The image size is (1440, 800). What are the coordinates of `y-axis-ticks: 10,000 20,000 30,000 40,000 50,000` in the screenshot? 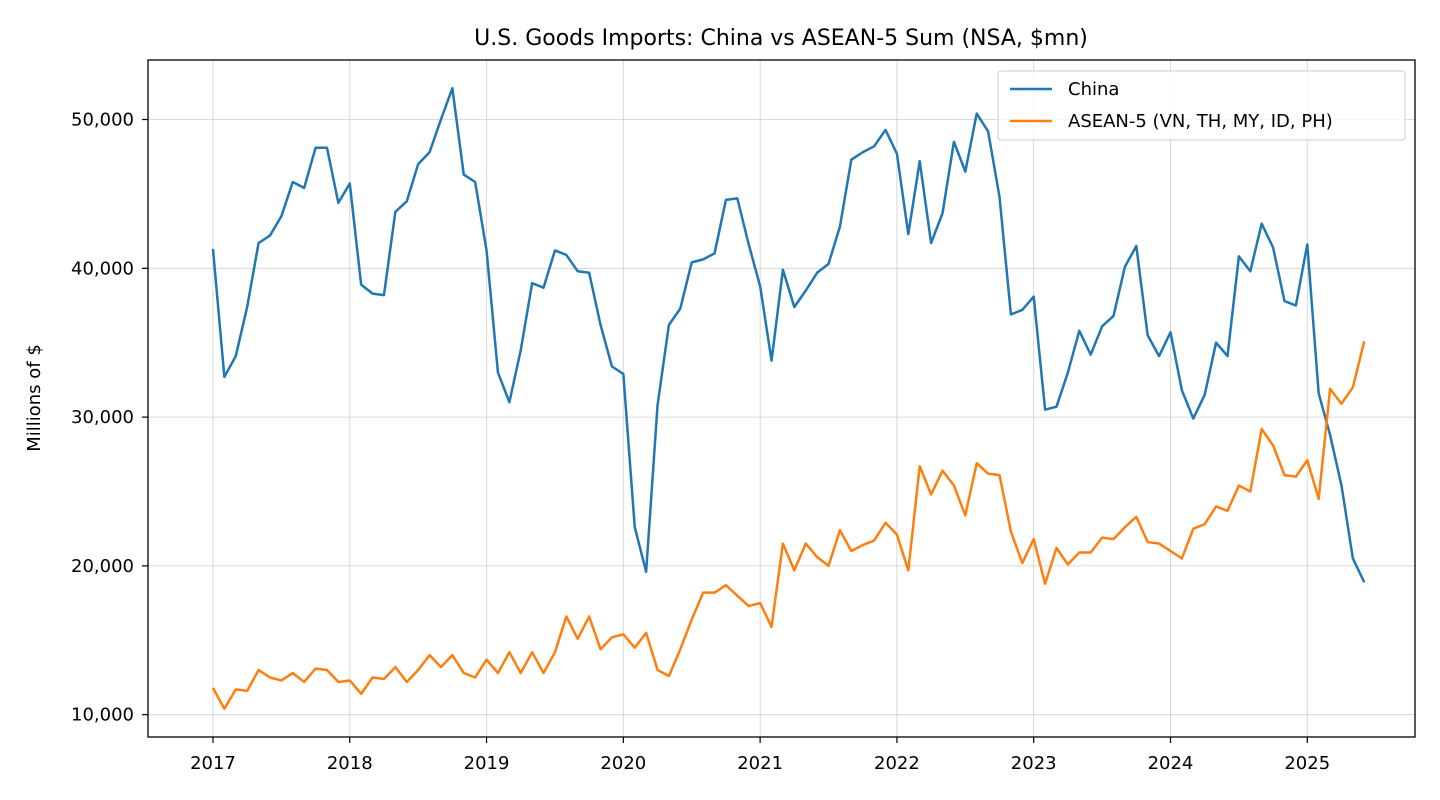 It's located at (109, 418).